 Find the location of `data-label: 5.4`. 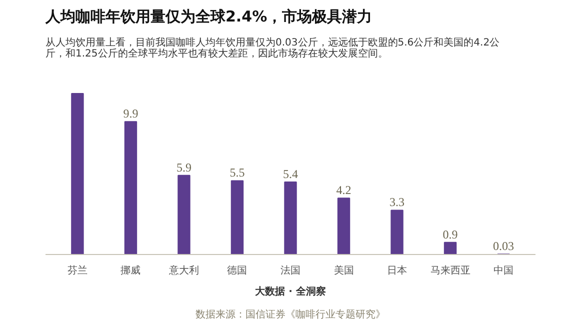

data-label: 5.4 is located at coordinates (290, 174).